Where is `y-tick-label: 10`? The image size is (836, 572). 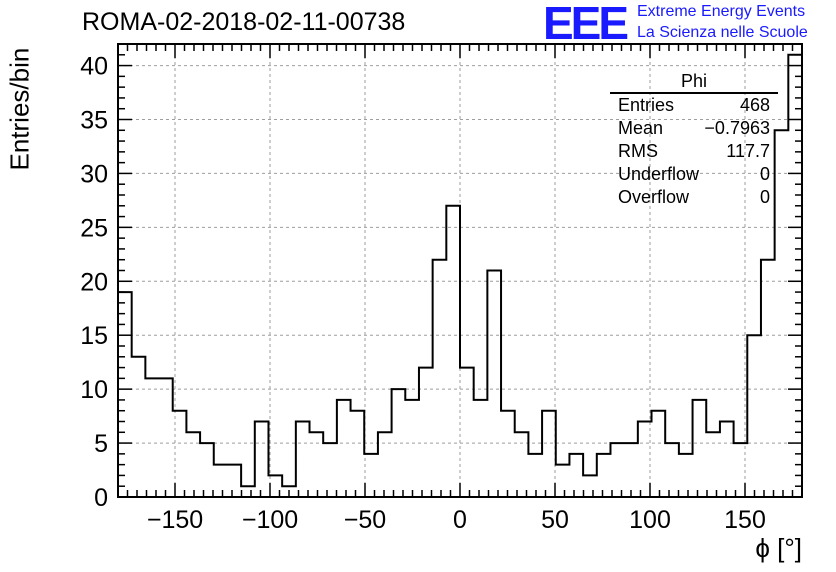 y-tick-label: 10 is located at coordinates (94, 390).